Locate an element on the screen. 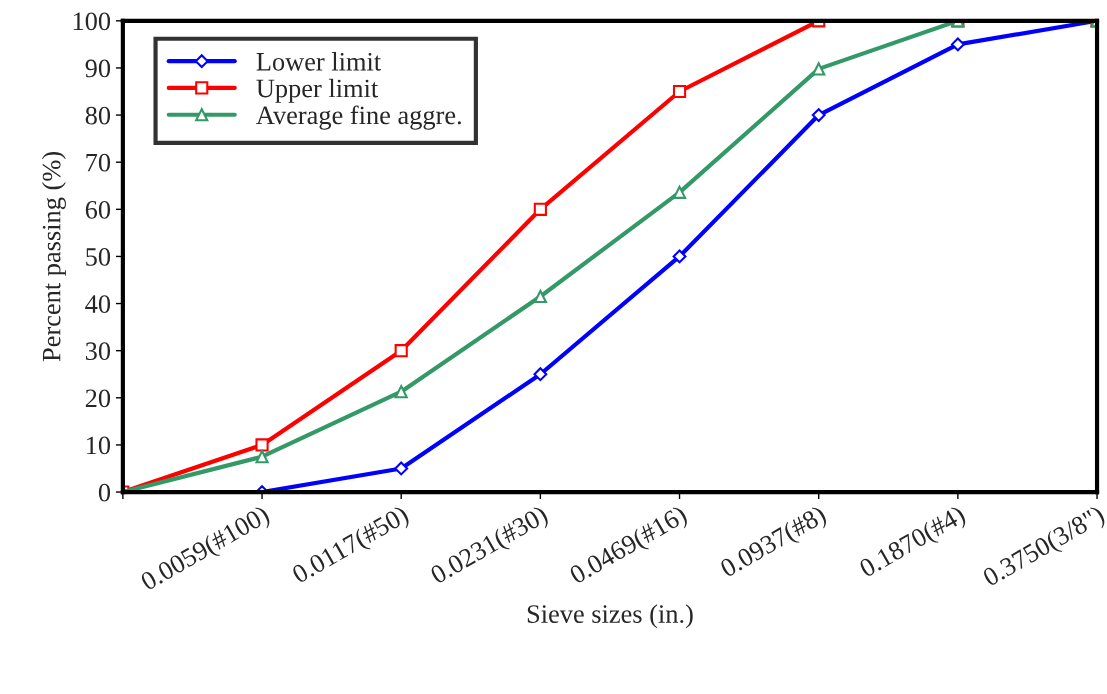  y-axis-title: Percent passing (%) is located at coordinates (53, 257).